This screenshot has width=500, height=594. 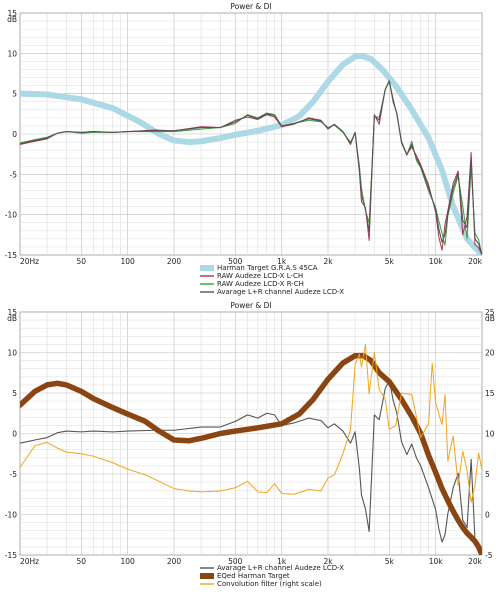 I want to click on legend-entry: Harman Target G.R.A.S 45CA, so click(x=267, y=268).